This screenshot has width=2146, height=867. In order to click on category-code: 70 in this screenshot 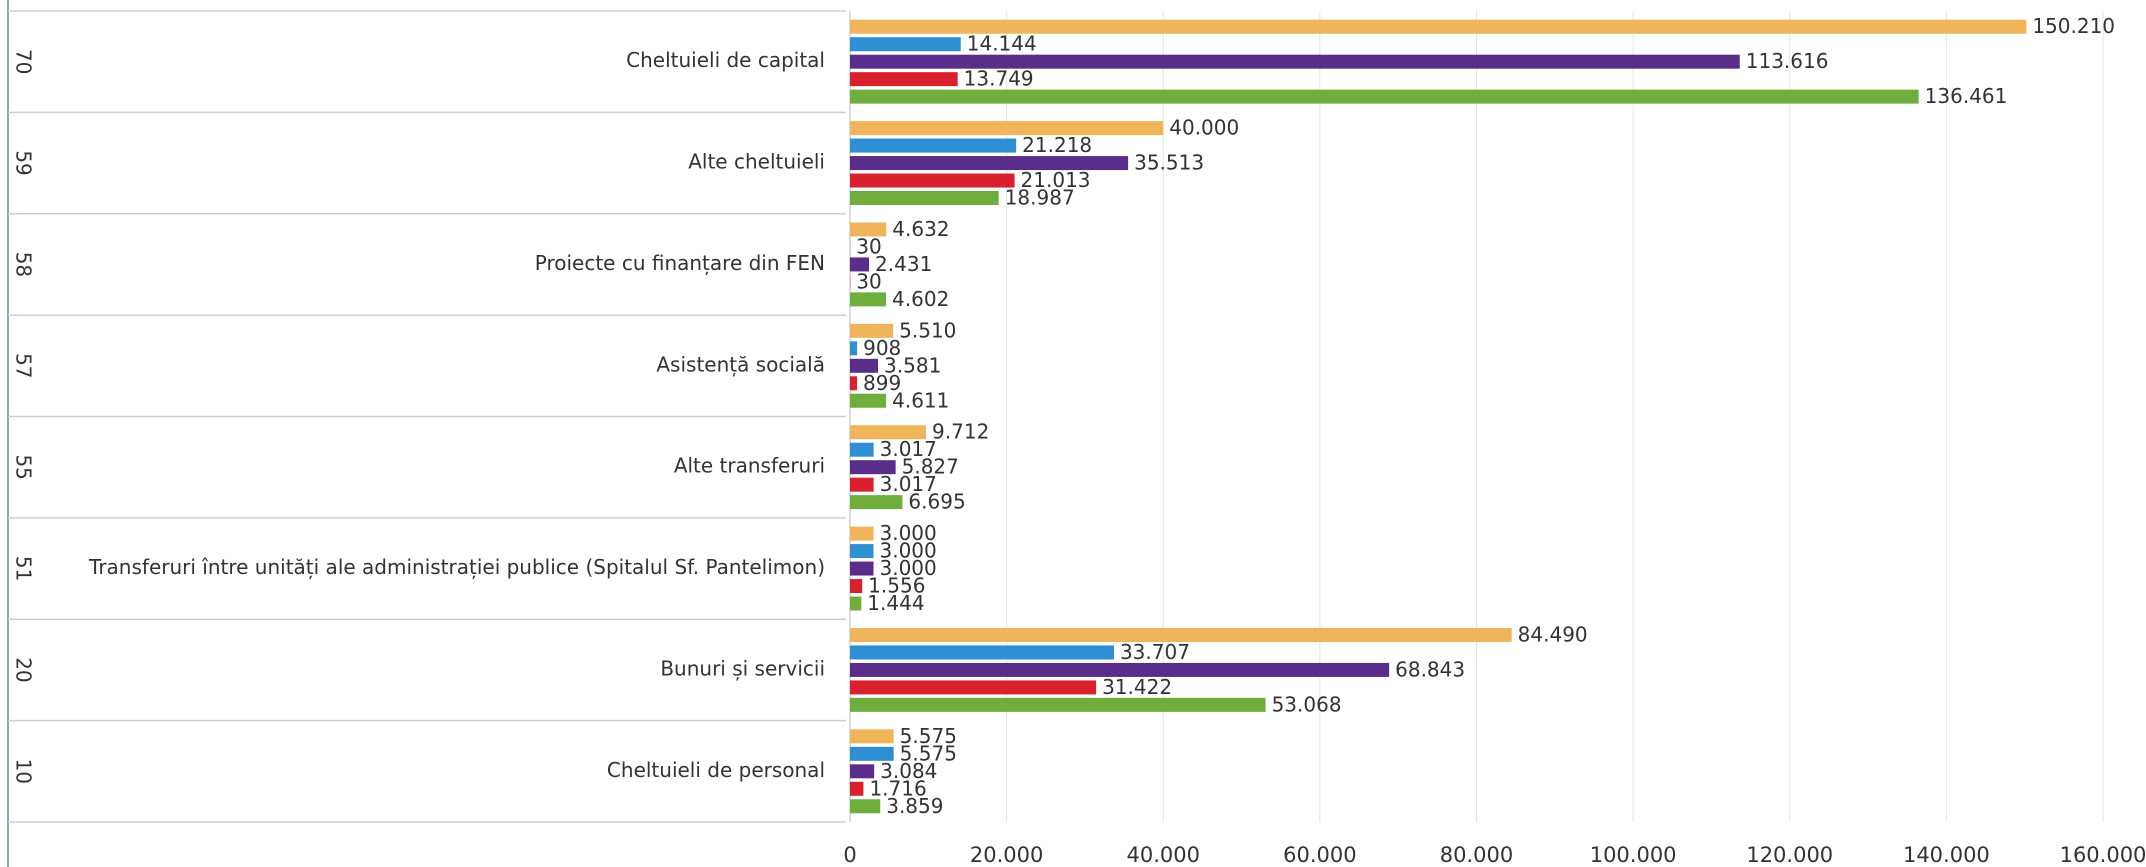, I will do `click(24, 61)`.